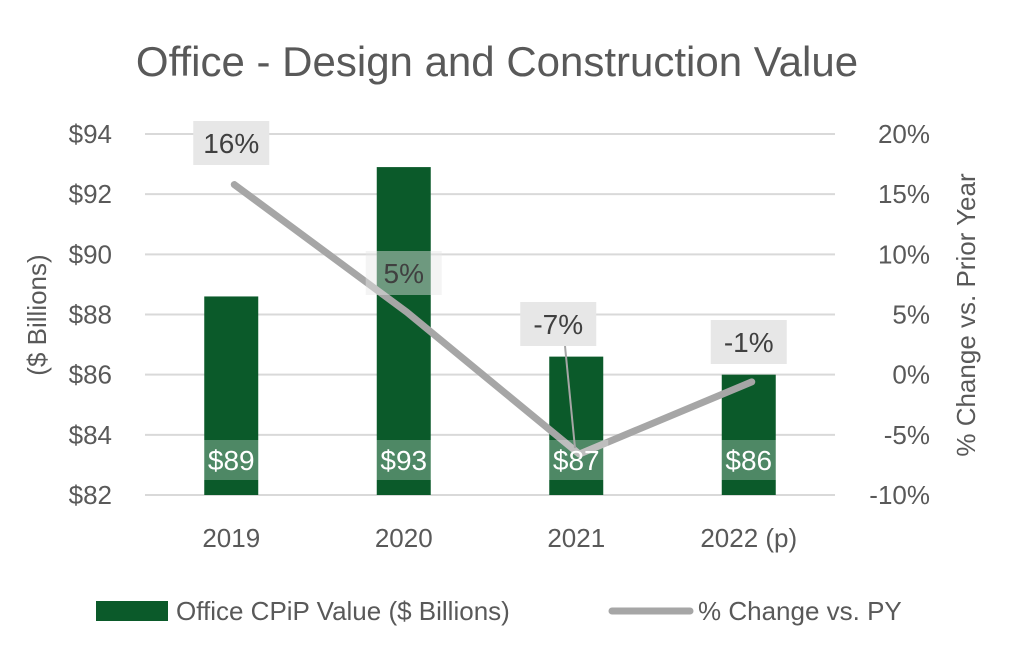  I want to click on y-left-tick-label: $88, so click(90, 315).